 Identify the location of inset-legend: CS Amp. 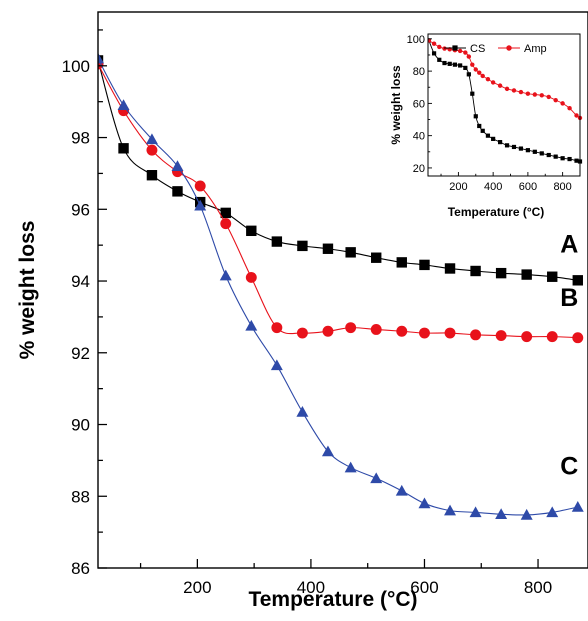
(495, 49).